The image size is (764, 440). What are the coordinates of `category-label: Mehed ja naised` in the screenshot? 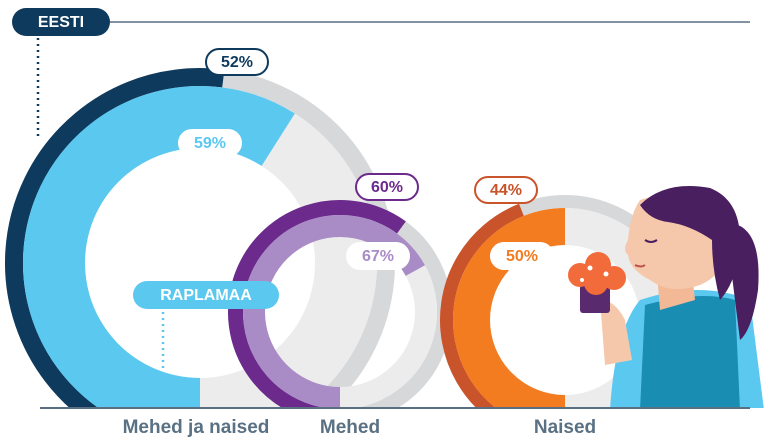 It's located at (196, 427).